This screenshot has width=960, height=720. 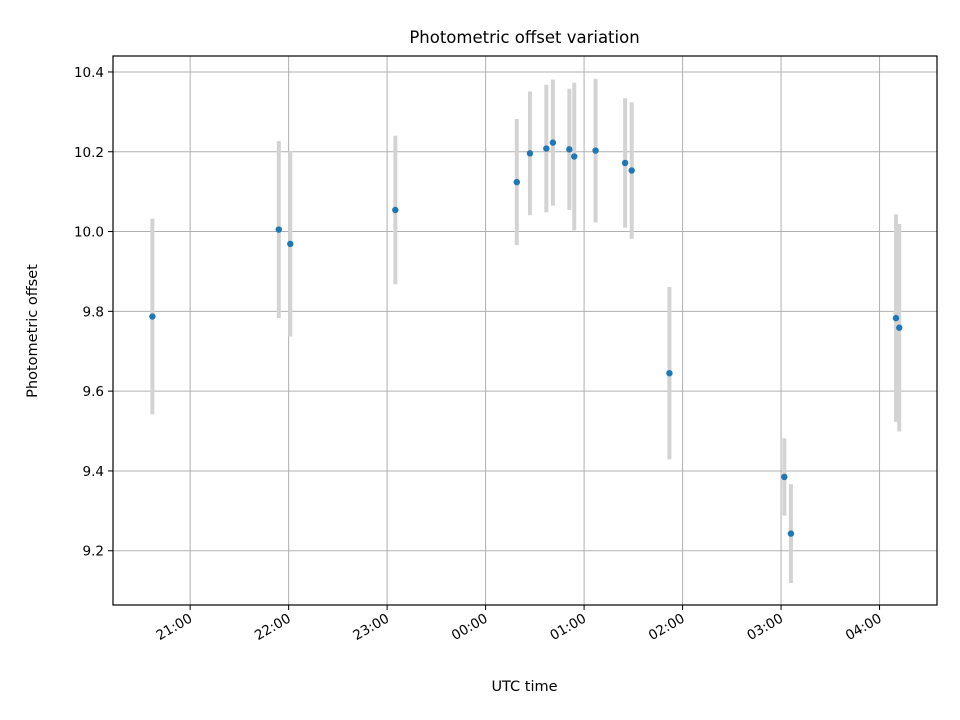 I want to click on y-tick-label: 9.4, so click(x=93, y=472).